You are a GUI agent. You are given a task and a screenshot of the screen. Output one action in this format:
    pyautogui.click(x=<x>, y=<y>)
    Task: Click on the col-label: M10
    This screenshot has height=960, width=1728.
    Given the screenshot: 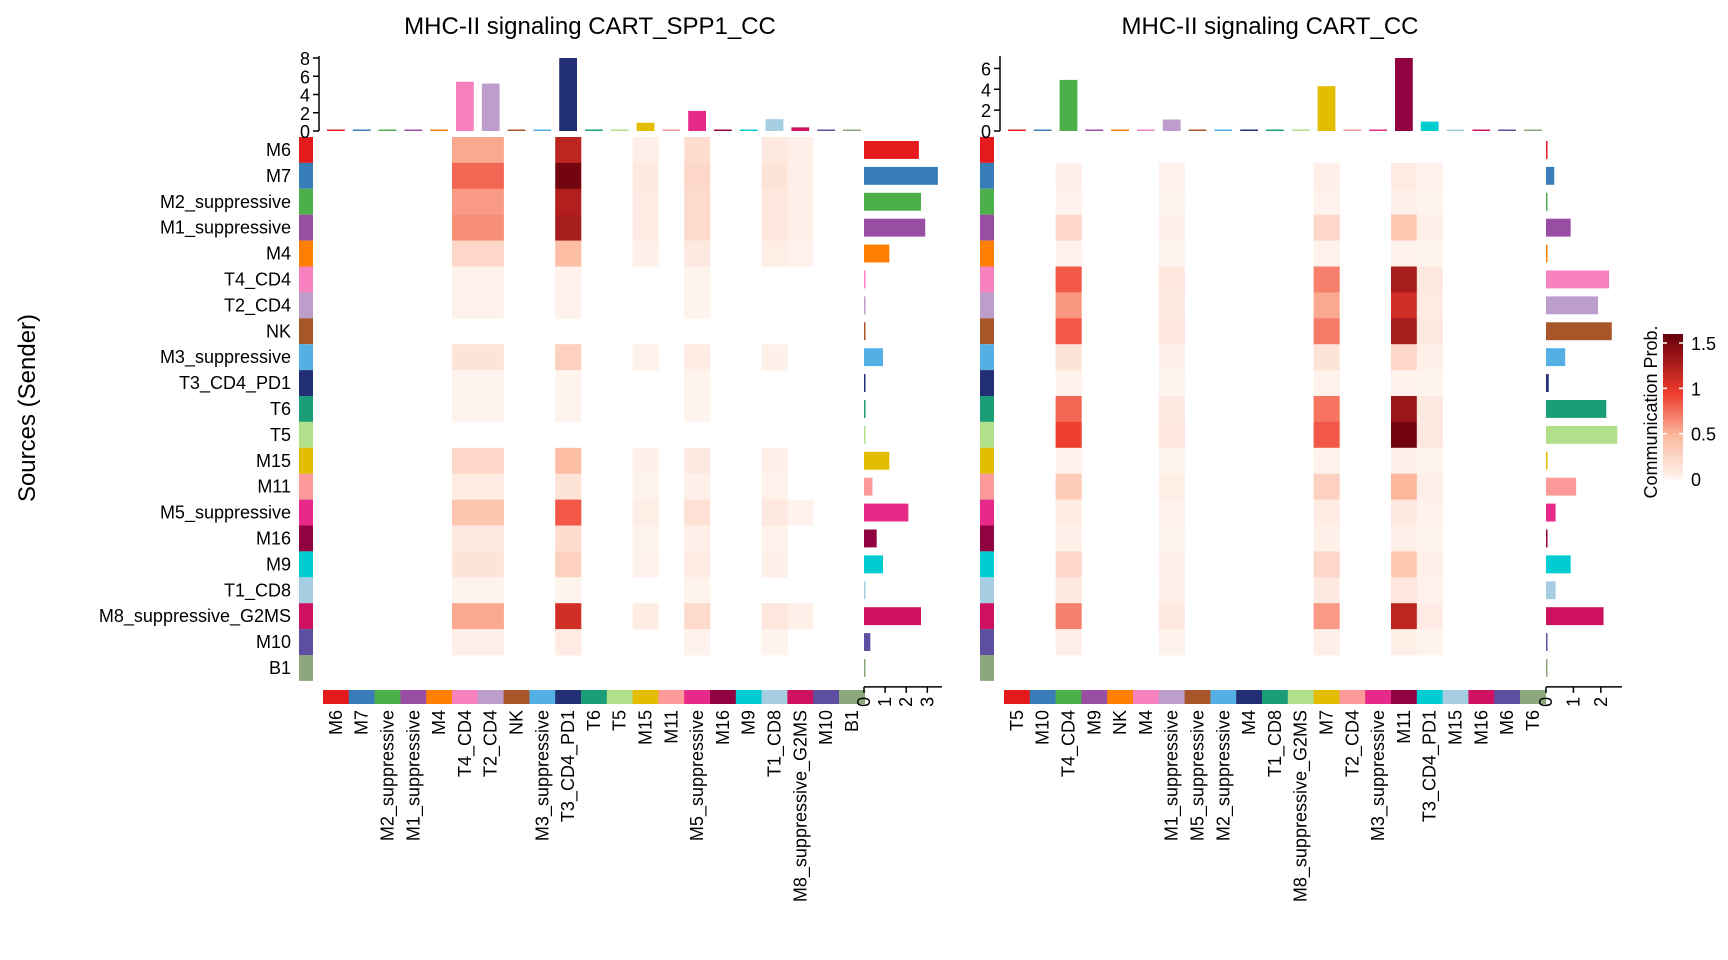 What is the action you would take?
    pyautogui.click(x=1043, y=727)
    